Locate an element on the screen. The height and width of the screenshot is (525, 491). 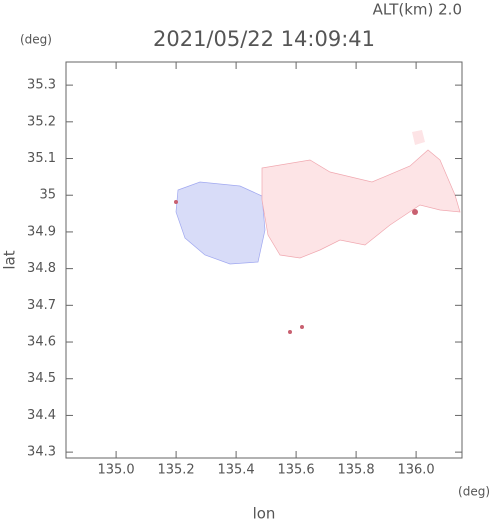
y-tick-label: 34.3 is located at coordinates (41, 452).